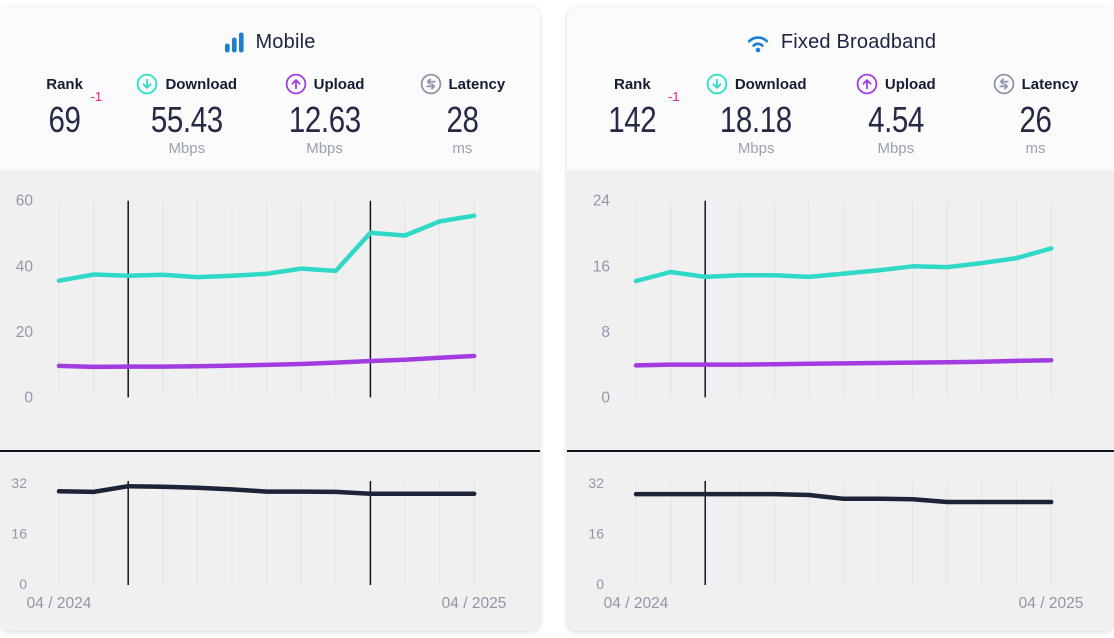 This screenshot has height=638, width=1114. What do you see at coordinates (462, 119) in the screenshot?
I see `latency-value: 28` at bounding box center [462, 119].